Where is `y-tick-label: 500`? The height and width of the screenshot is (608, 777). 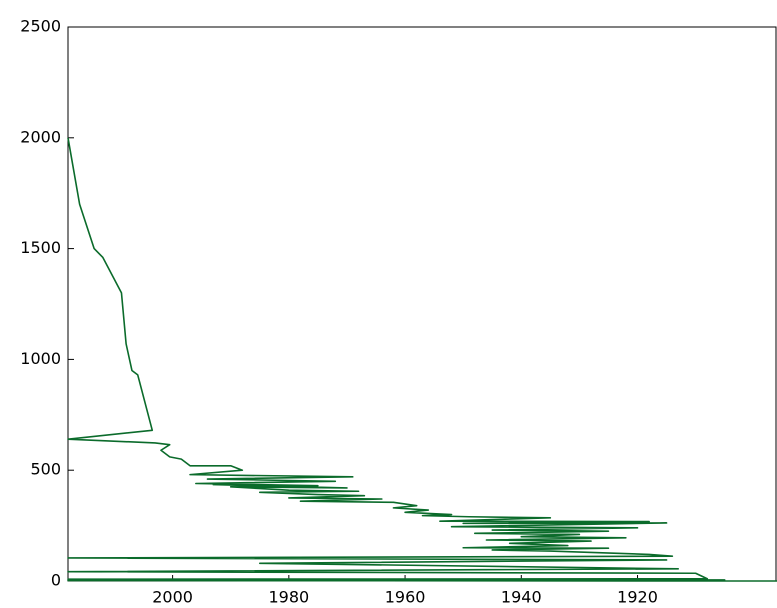 y-tick-label: 500 is located at coordinates (45, 469).